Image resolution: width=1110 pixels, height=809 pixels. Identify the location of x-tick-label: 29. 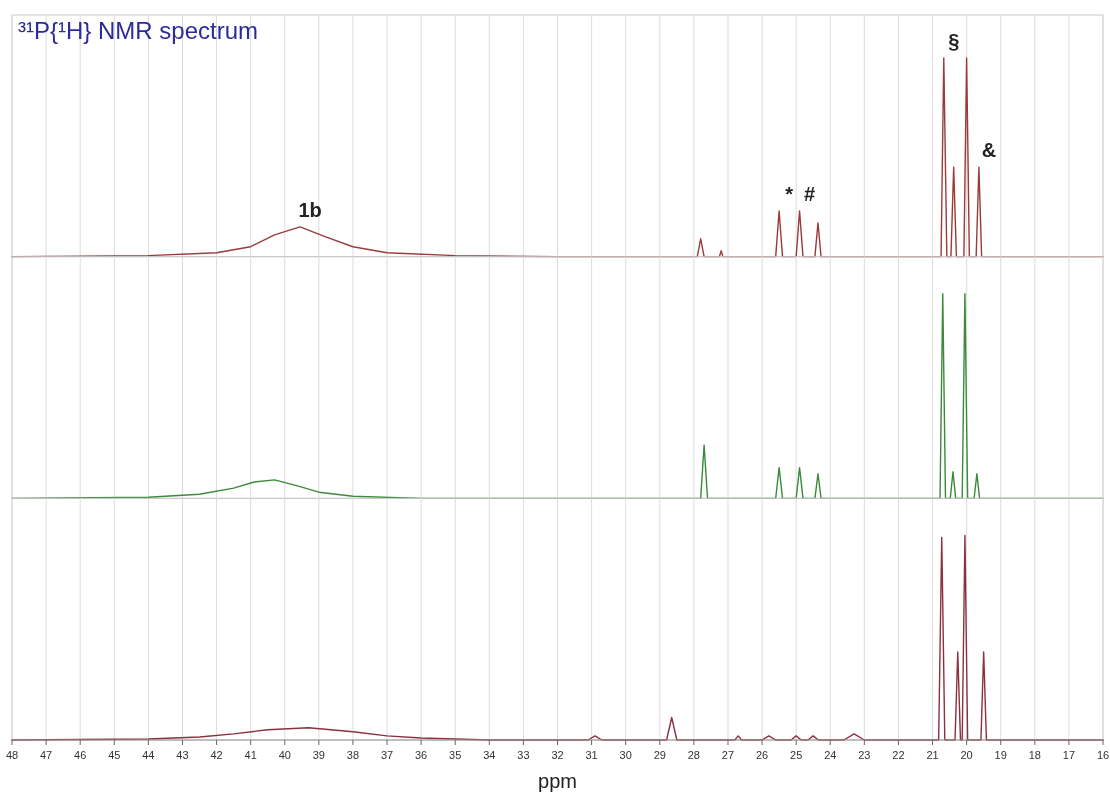
(659, 755).